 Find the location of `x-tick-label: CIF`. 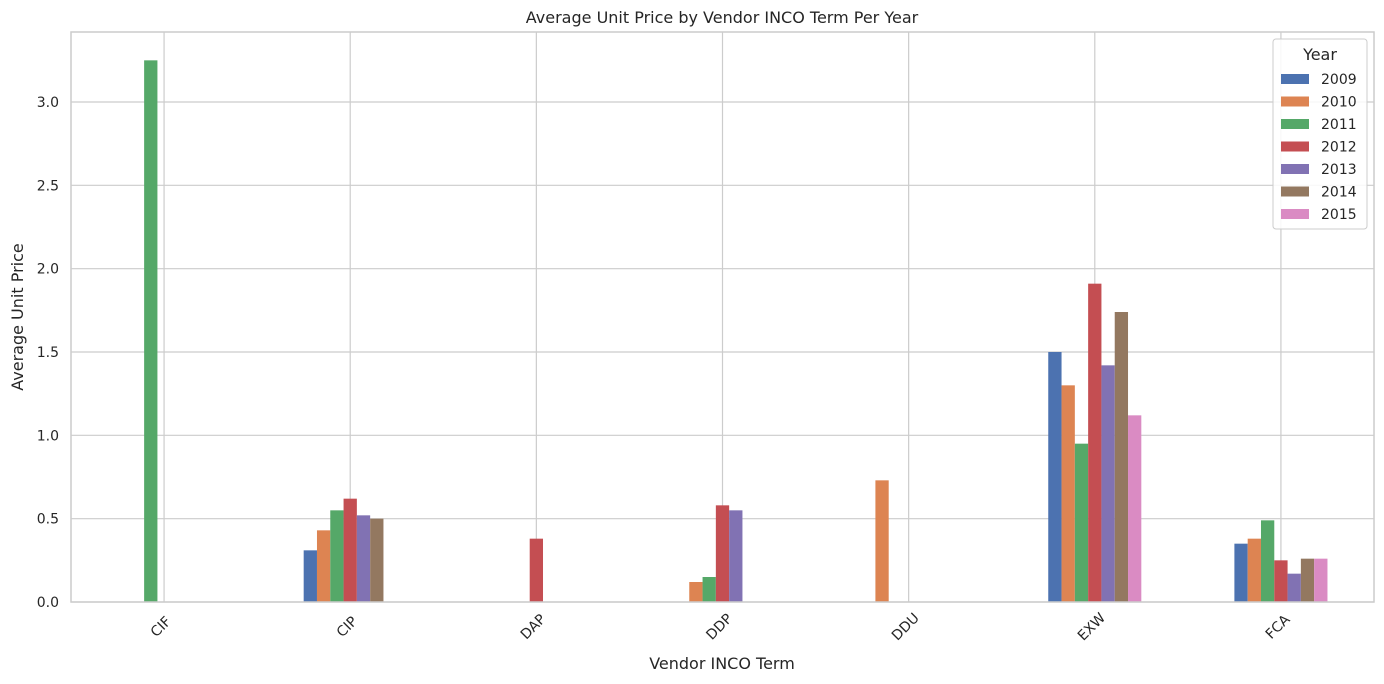

x-tick-label: CIF is located at coordinates (161, 627).